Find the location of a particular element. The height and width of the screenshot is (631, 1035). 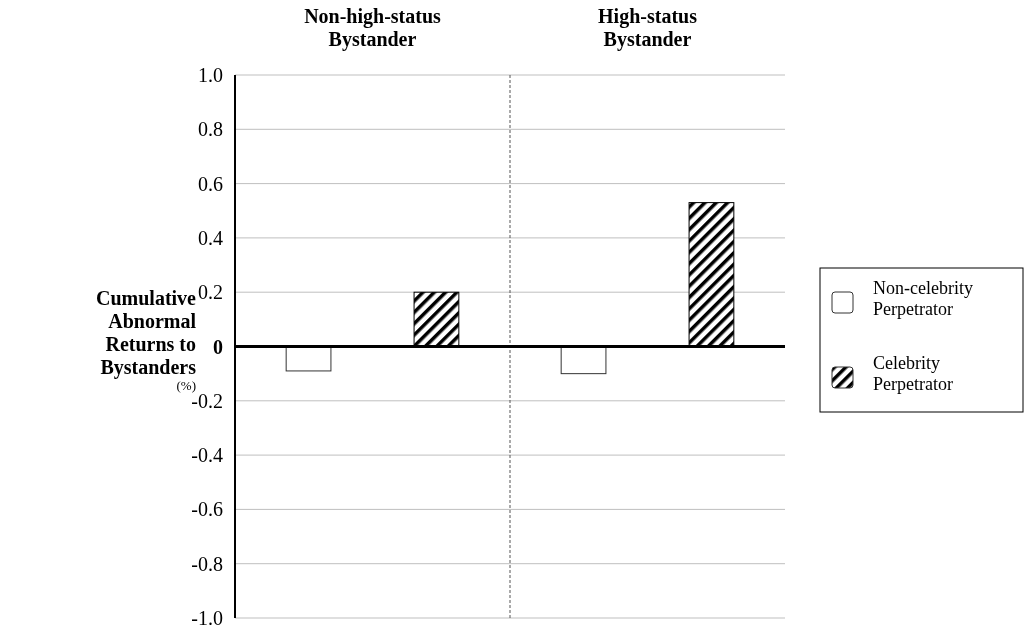

y-tick-label: 1.0 is located at coordinates (210, 75).